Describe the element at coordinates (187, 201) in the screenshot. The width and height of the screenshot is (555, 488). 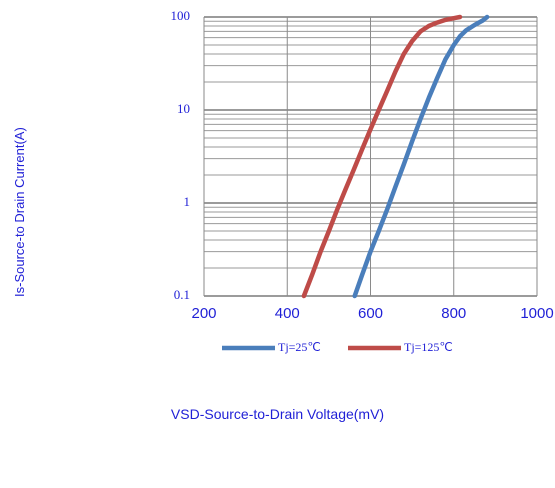
I see `y-tick-label: 1` at that location.